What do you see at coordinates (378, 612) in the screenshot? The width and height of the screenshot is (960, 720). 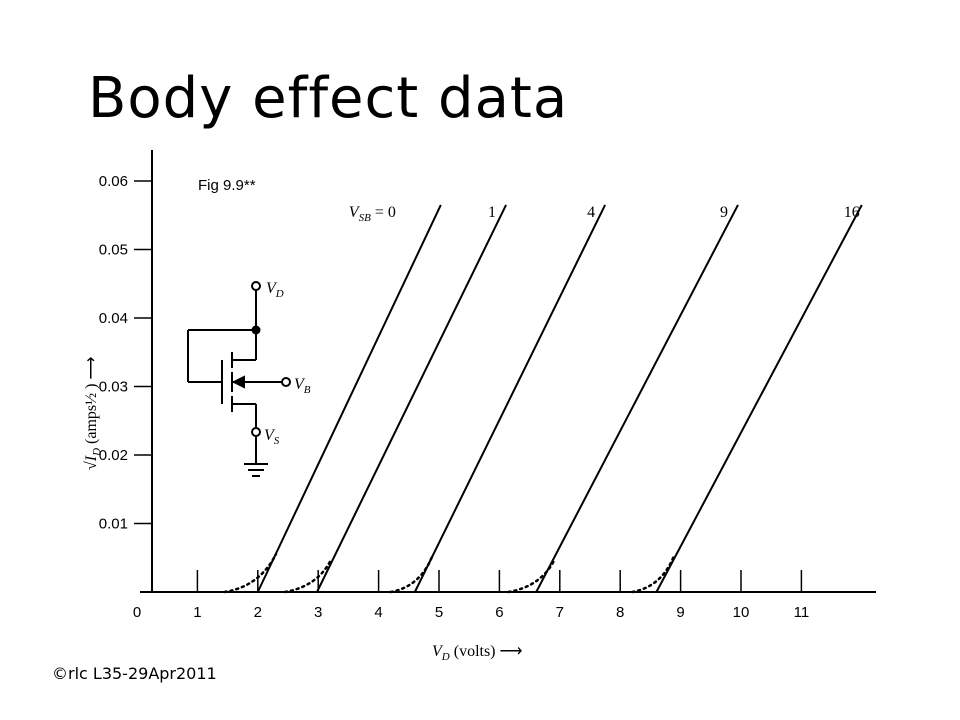 I see `x-tick-label: 4` at bounding box center [378, 612].